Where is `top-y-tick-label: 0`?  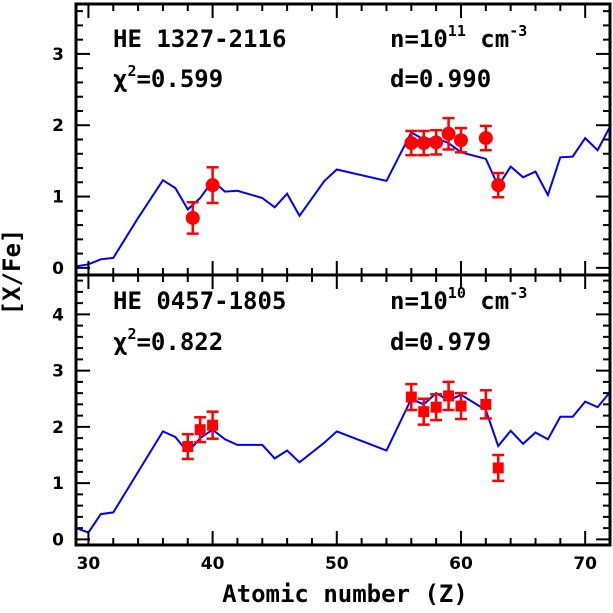 top-y-tick-label: 0 is located at coordinates (58, 269).